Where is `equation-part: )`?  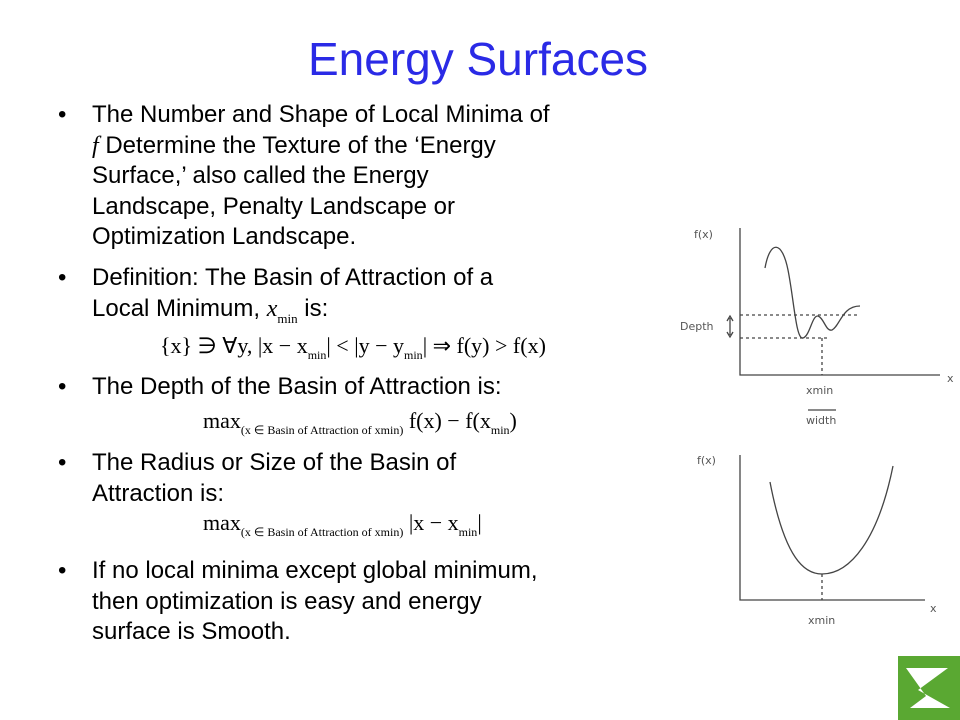
equation-part: ) is located at coordinates (513, 420).